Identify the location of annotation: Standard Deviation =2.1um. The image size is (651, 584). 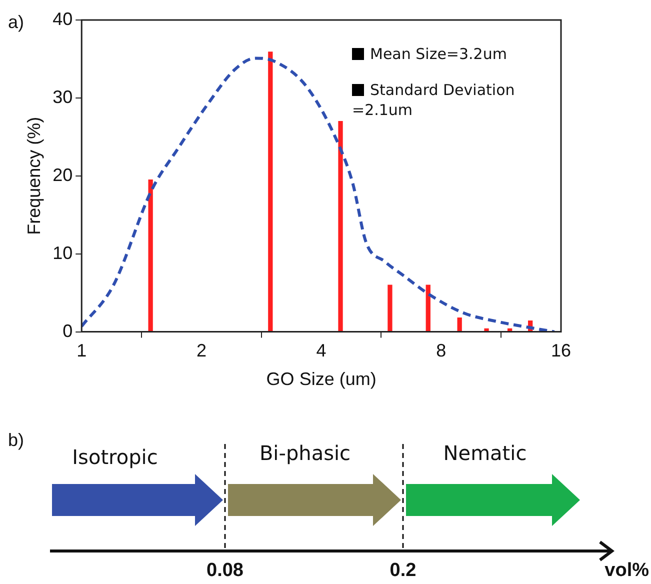
(434, 100).